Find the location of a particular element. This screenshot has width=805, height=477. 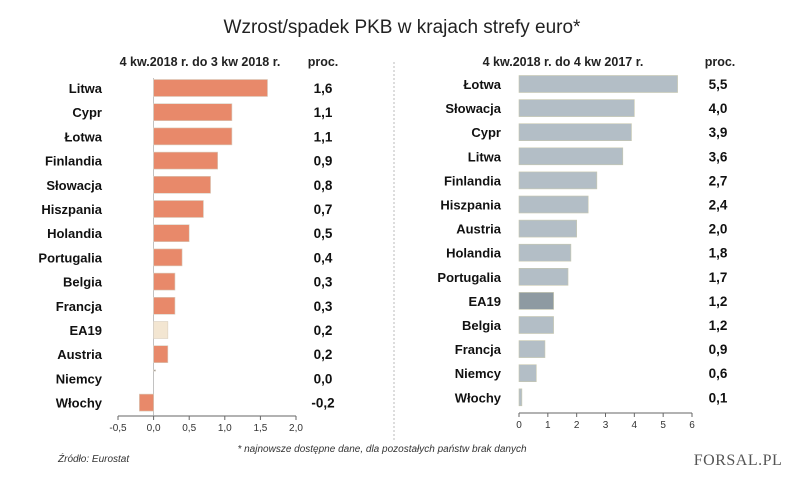

bar-holandia is located at coordinates (545, 252).